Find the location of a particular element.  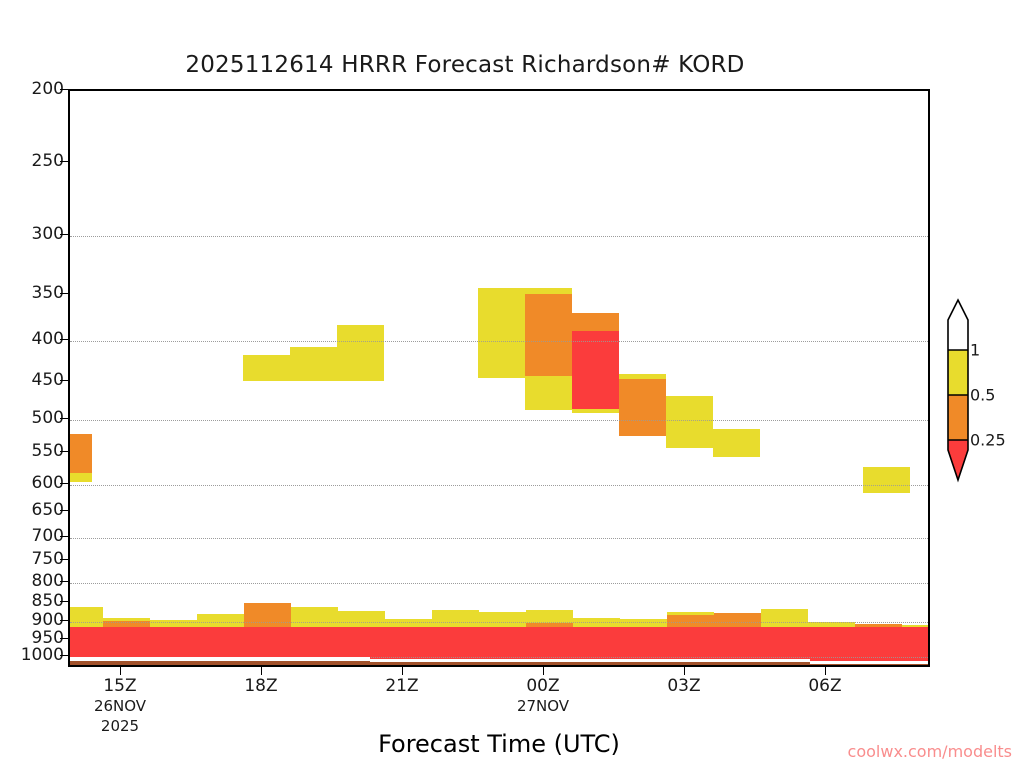

data-block-core-yellow-a is located at coordinates (501, 333).